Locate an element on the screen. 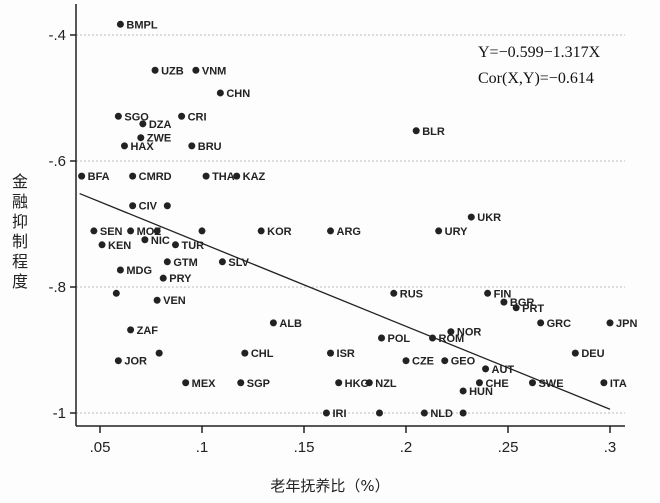 The height and width of the screenshot is (503, 660). point-label: UZB is located at coordinates (172, 71).